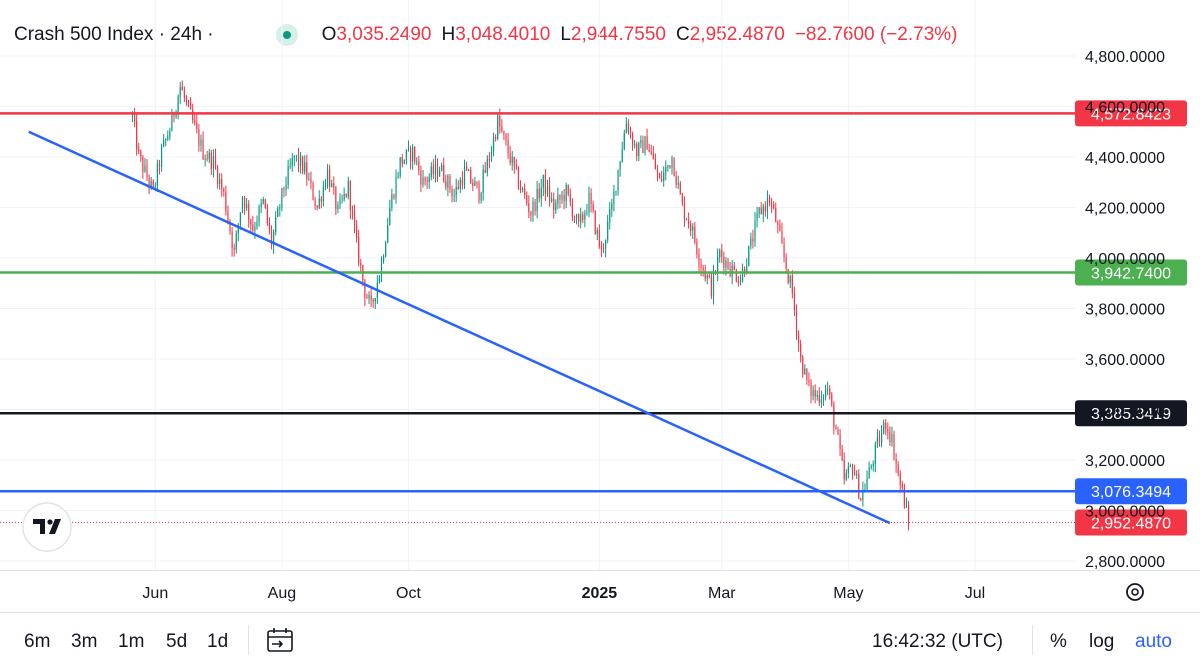 Image resolution: width=1200 pixels, height=666 pixels. I want to click on range-6m-button: 6m, so click(37, 641).